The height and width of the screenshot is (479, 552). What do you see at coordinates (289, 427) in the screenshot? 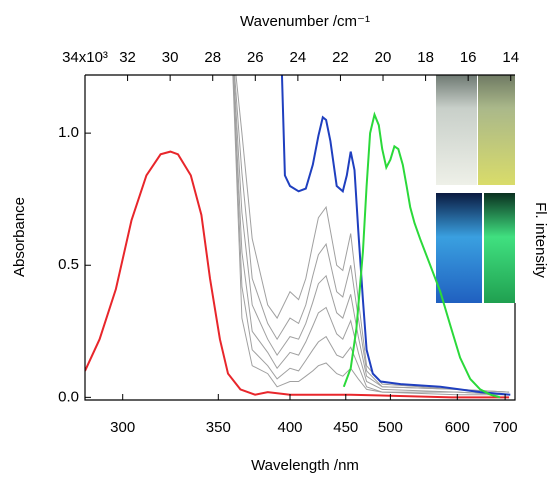
I see `x-tick-label: 400` at bounding box center [289, 427].